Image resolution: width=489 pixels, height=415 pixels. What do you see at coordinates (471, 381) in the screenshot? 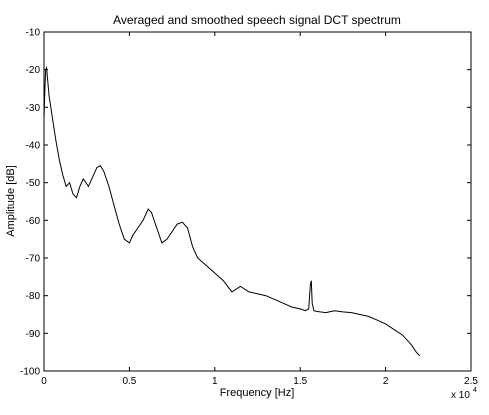
I see `x-tick-label: 2.5` at bounding box center [471, 381].